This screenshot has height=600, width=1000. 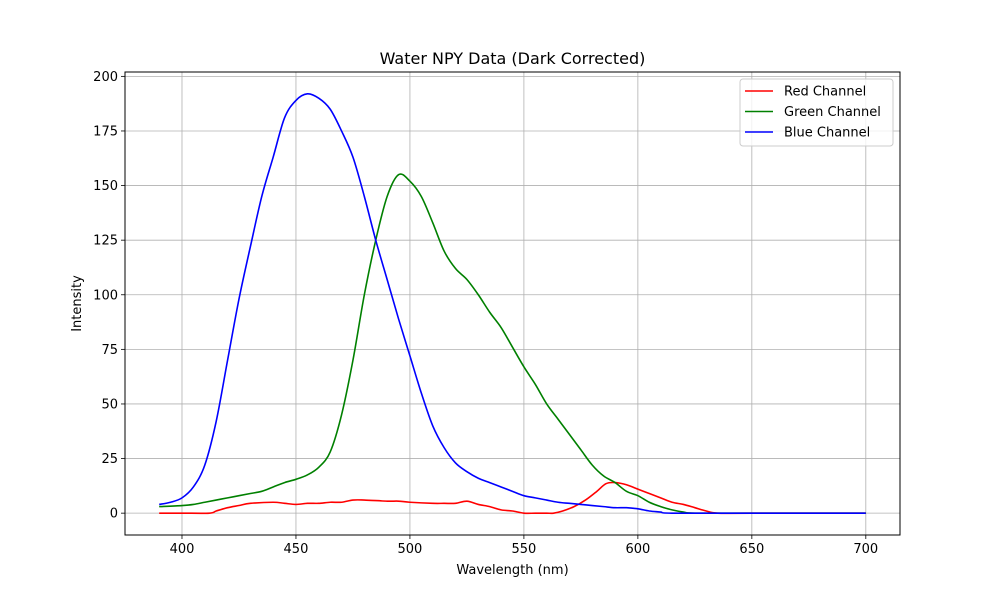 What do you see at coordinates (512, 570) in the screenshot?
I see `x-axis-label: Wavelength (nm)` at bounding box center [512, 570].